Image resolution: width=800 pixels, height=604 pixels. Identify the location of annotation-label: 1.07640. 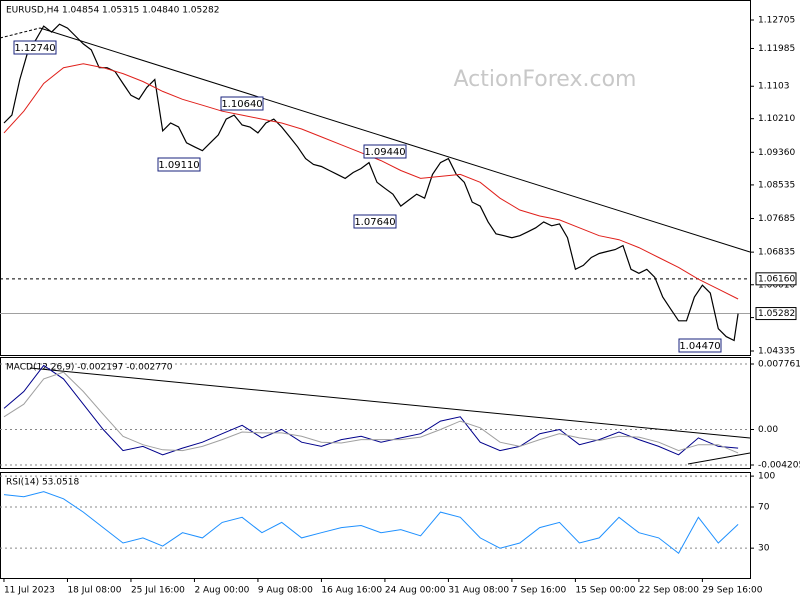
(374, 222).